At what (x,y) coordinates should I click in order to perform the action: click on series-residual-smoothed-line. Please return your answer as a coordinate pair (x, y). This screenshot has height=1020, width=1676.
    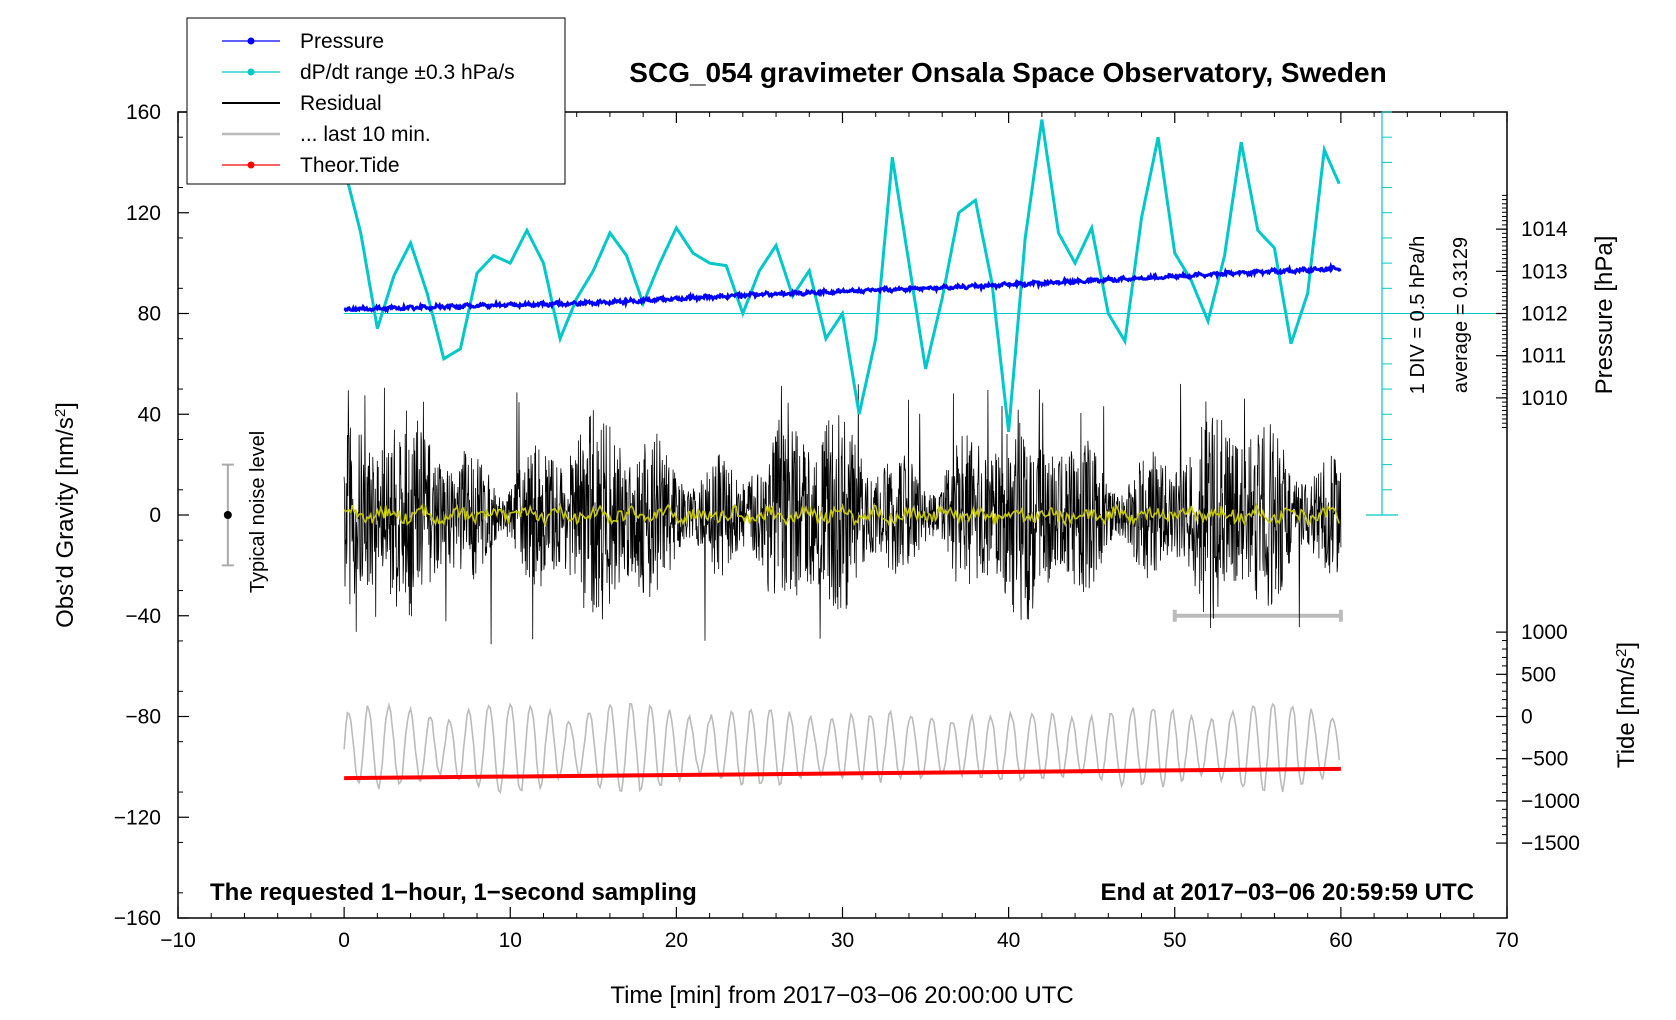
    Looking at the image, I should click on (841, 515).